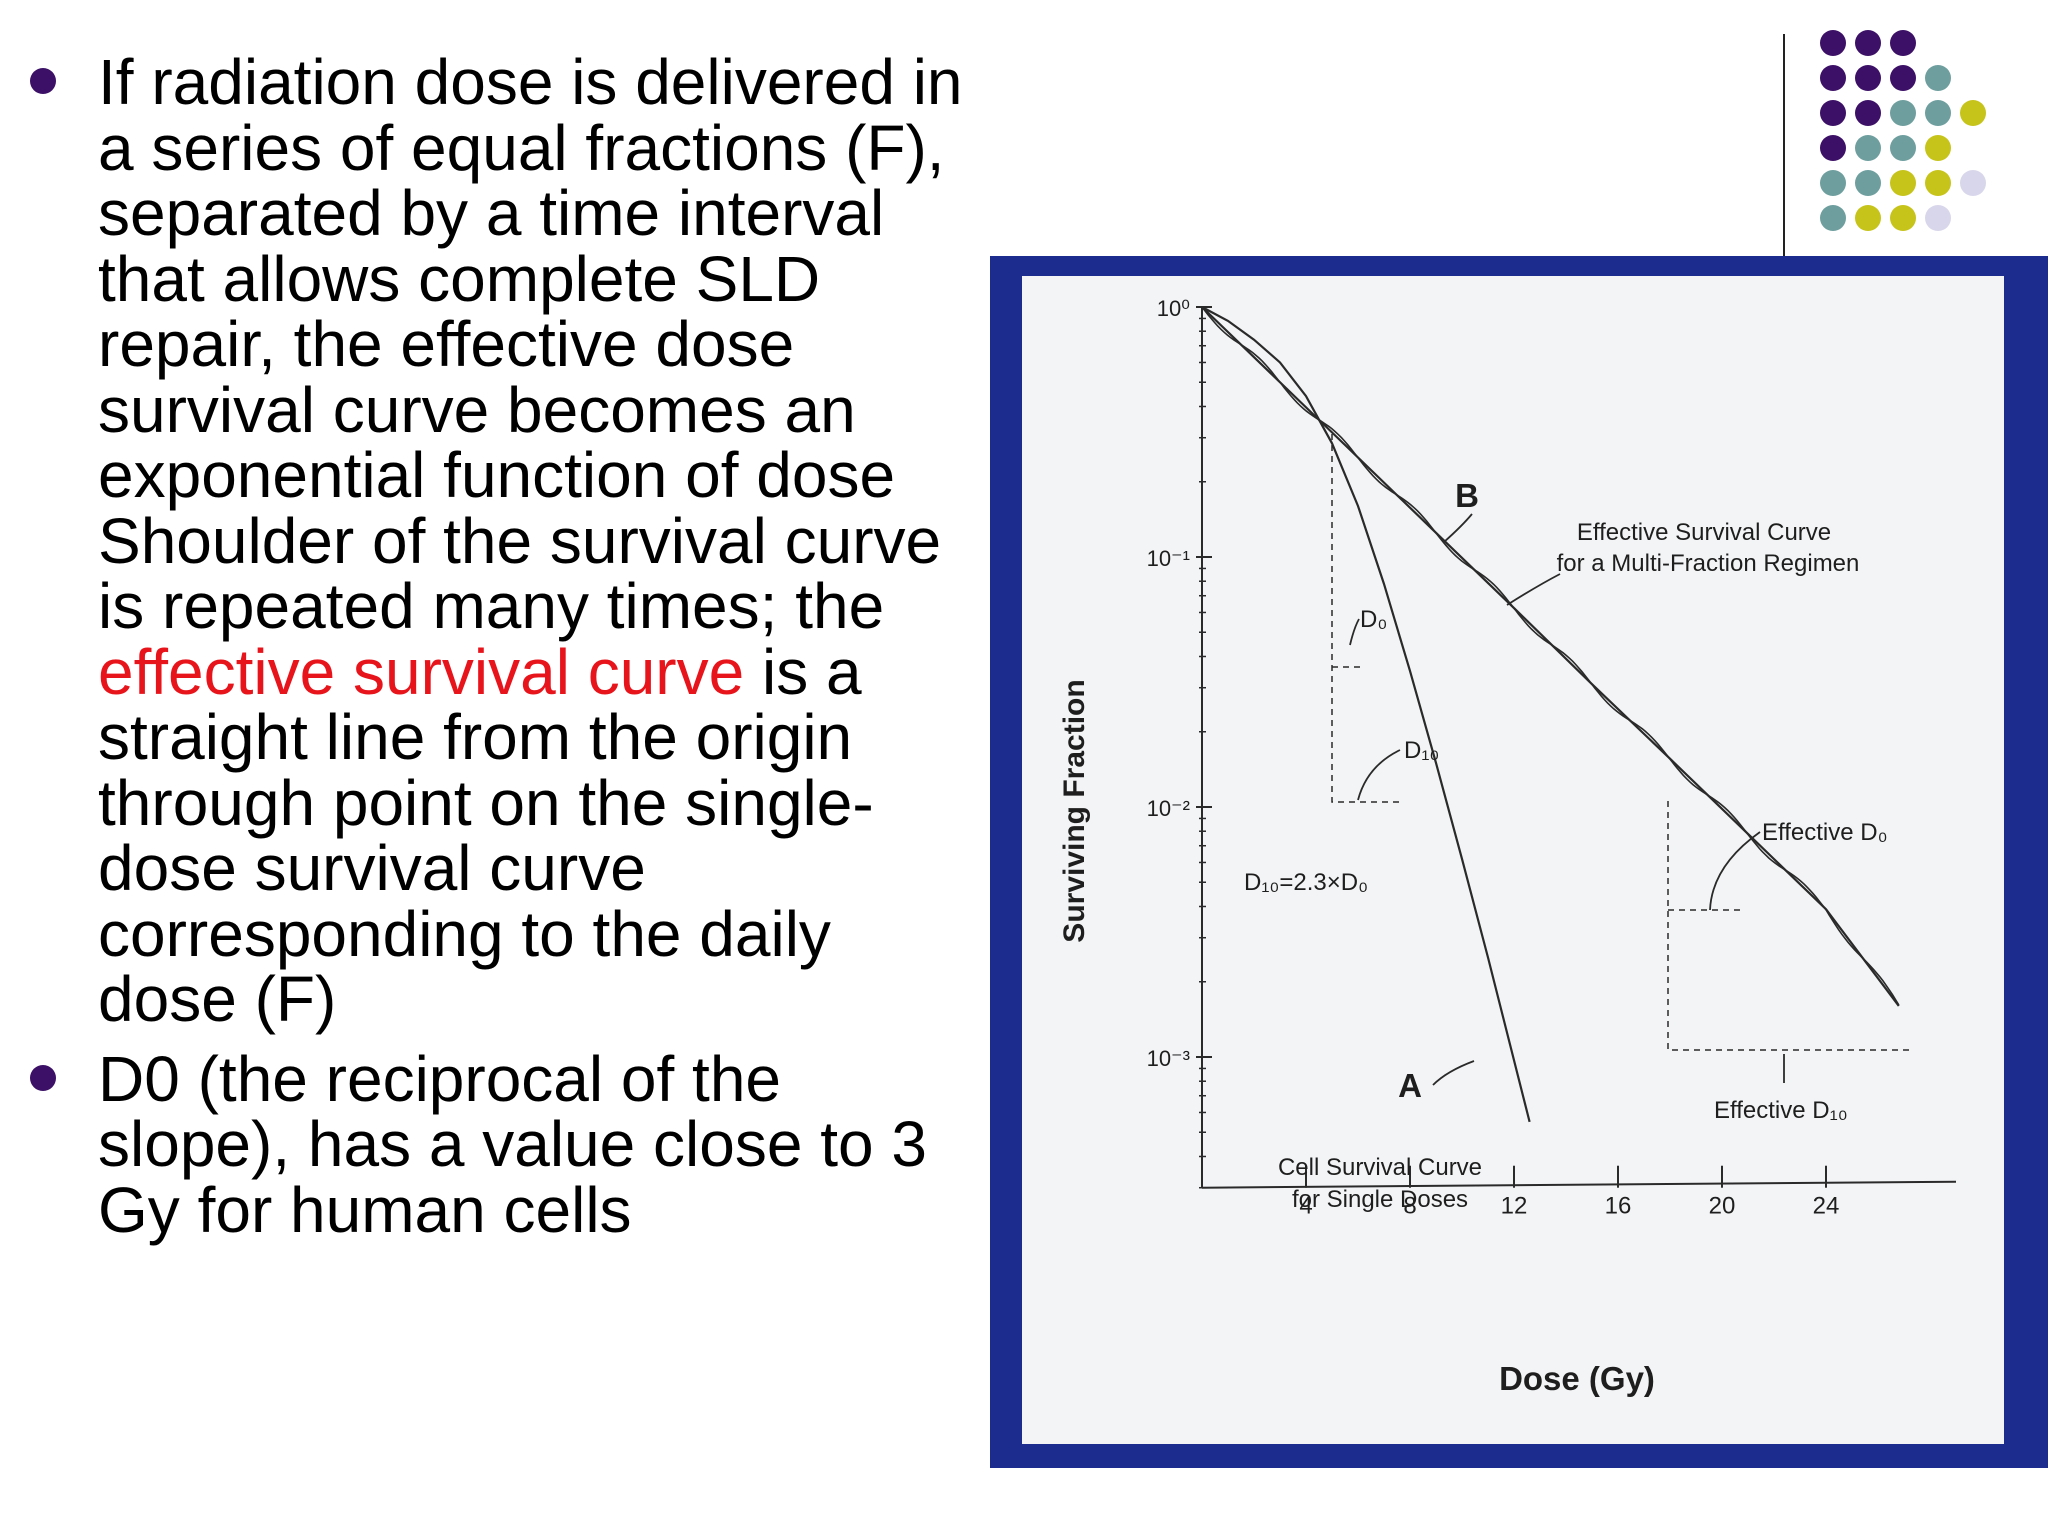  I want to click on d10-construction, so click(1366, 618).